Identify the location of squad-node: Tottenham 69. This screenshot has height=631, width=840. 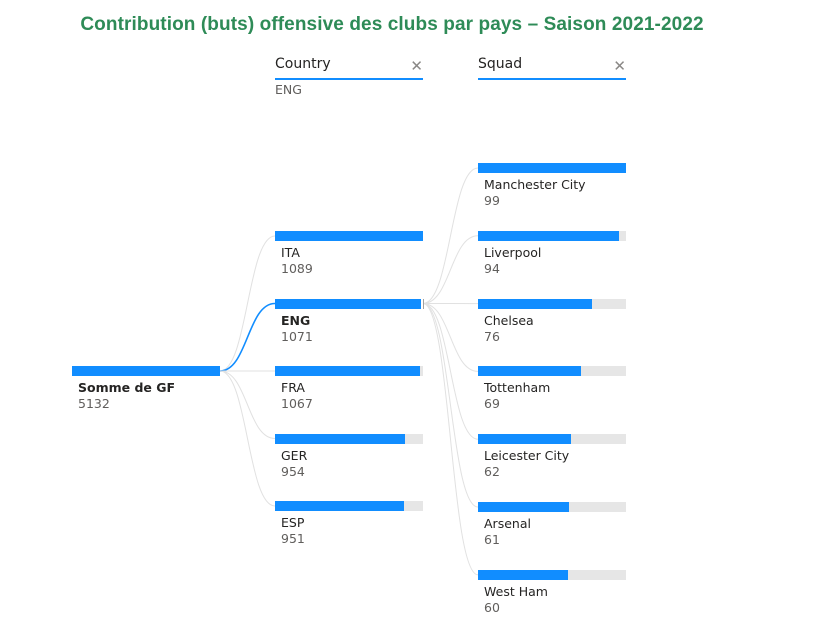
(552, 389).